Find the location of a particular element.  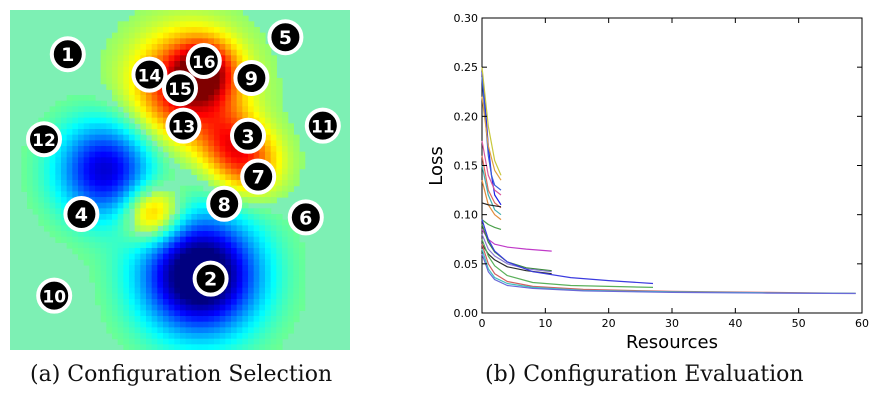

marker-label: 2 is located at coordinates (210, 280).